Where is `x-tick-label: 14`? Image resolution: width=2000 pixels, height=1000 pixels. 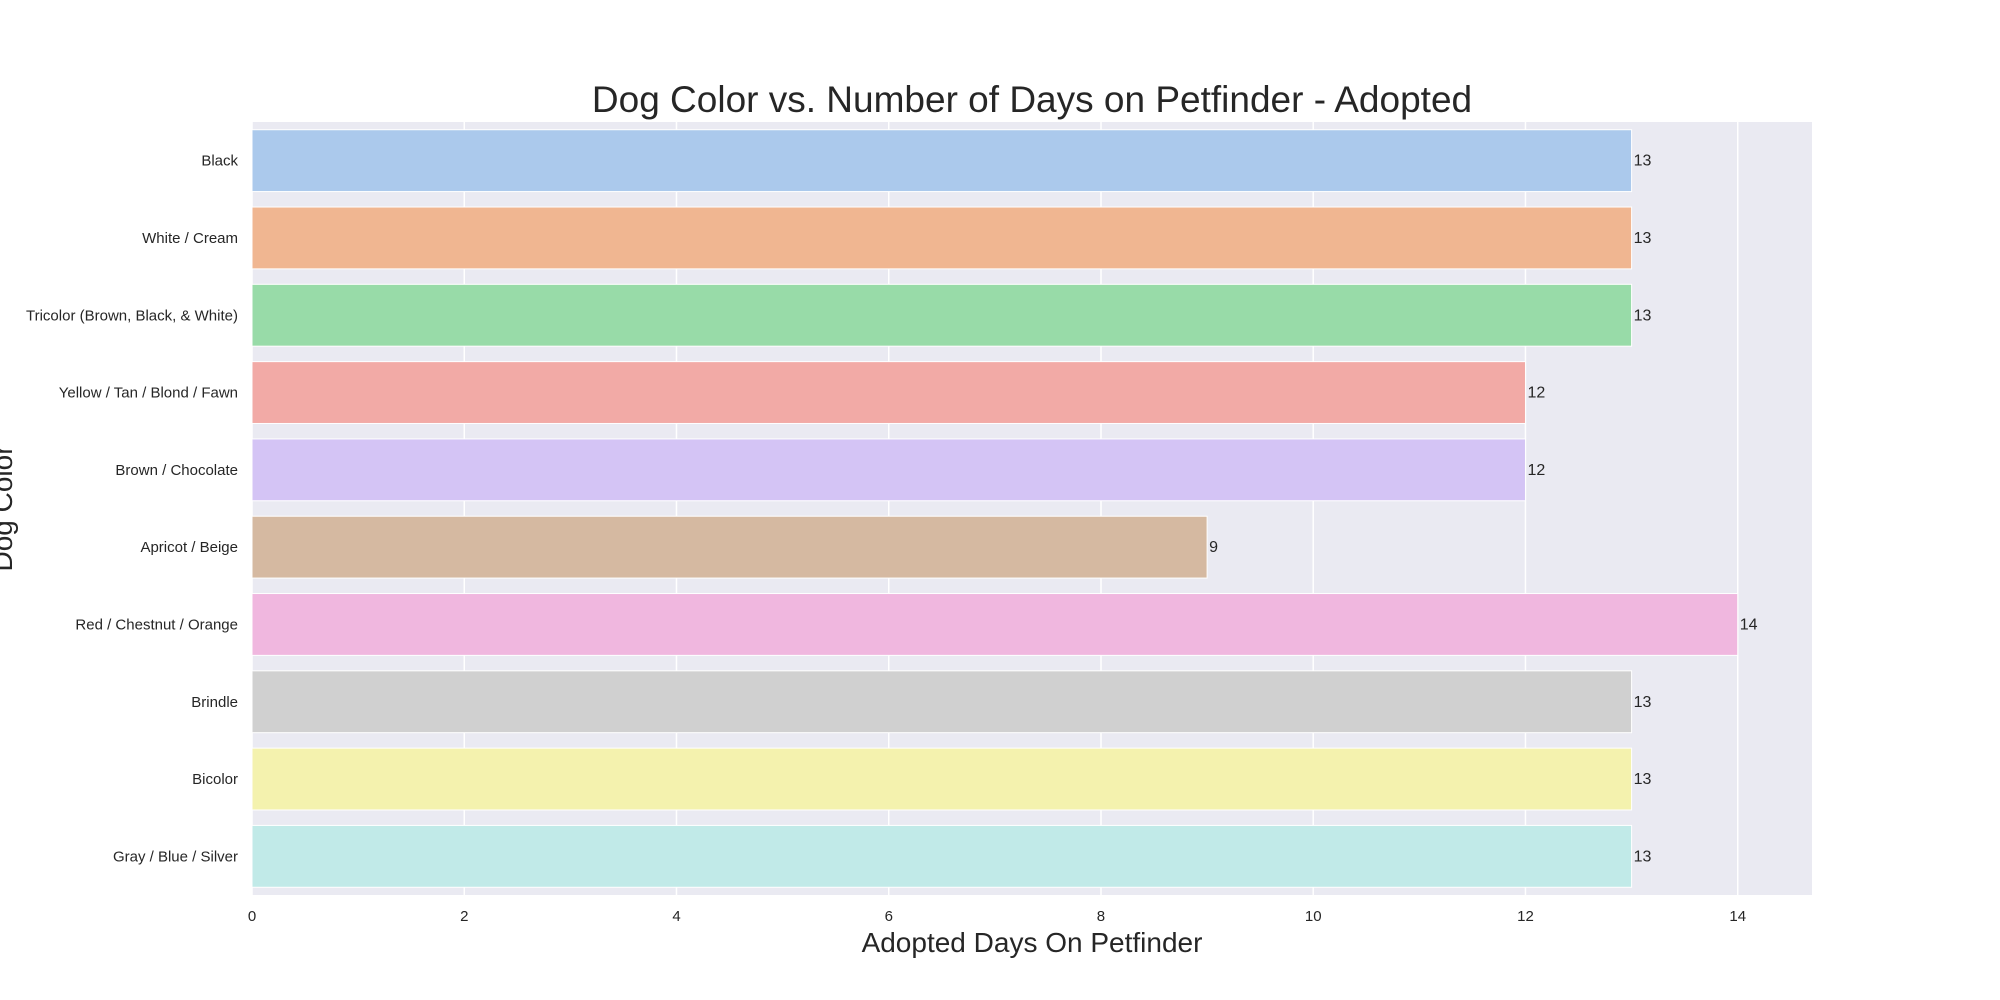 x-tick-label: 14 is located at coordinates (1737, 916).